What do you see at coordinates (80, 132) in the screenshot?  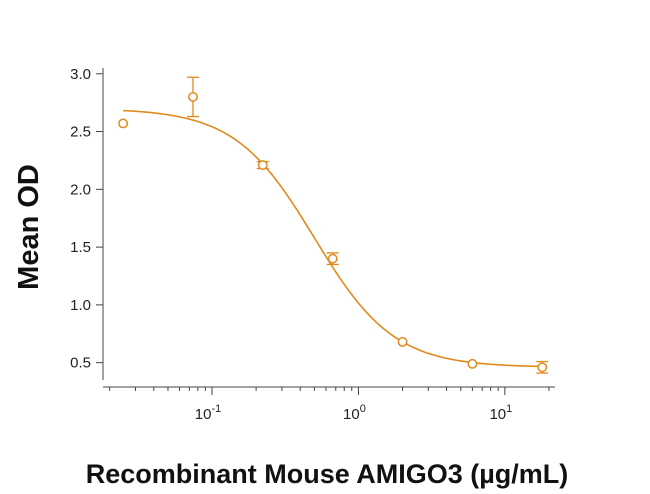 I see `y-tick-label: 2.5` at bounding box center [80, 132].